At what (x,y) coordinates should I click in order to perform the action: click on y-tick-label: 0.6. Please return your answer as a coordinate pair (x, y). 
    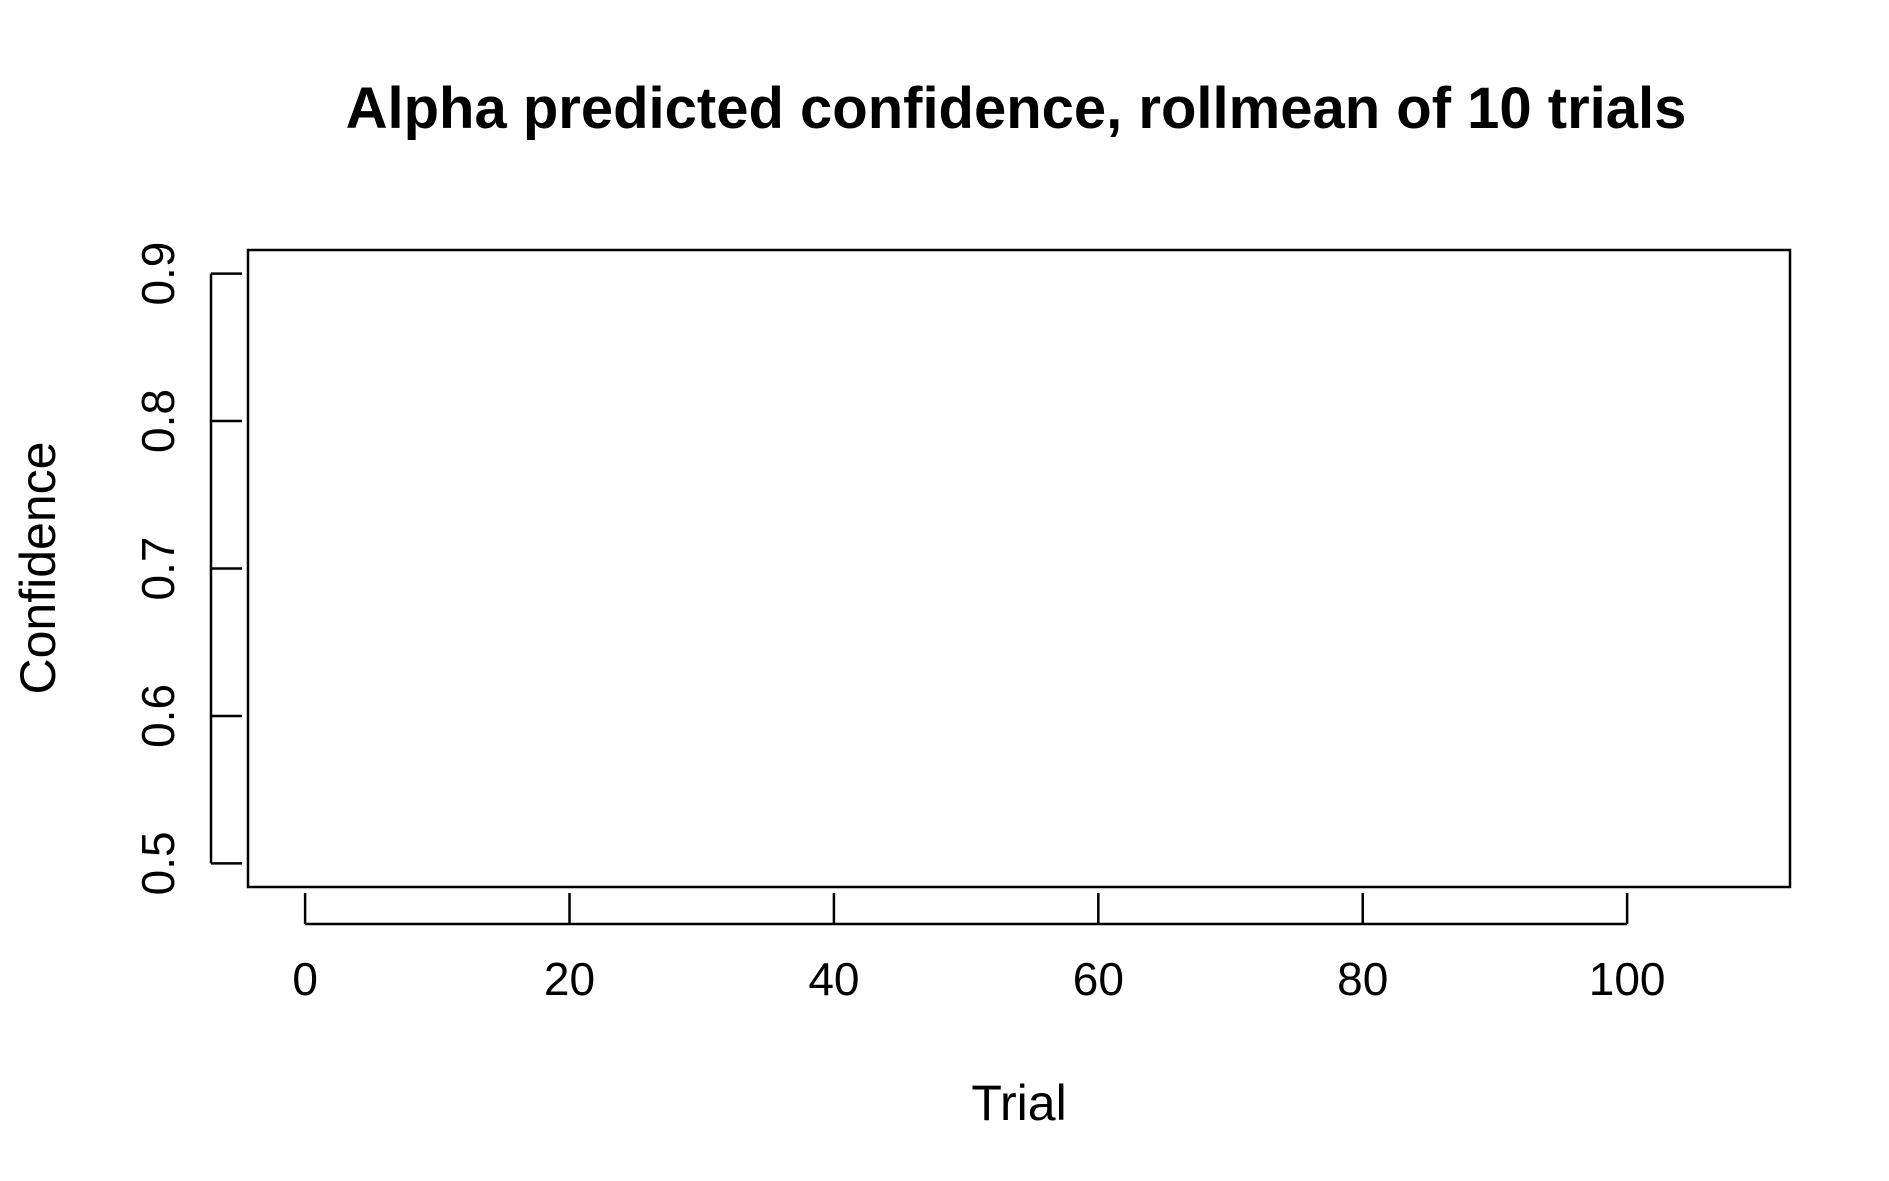
    Looking at the image, I should click on (158, 716).